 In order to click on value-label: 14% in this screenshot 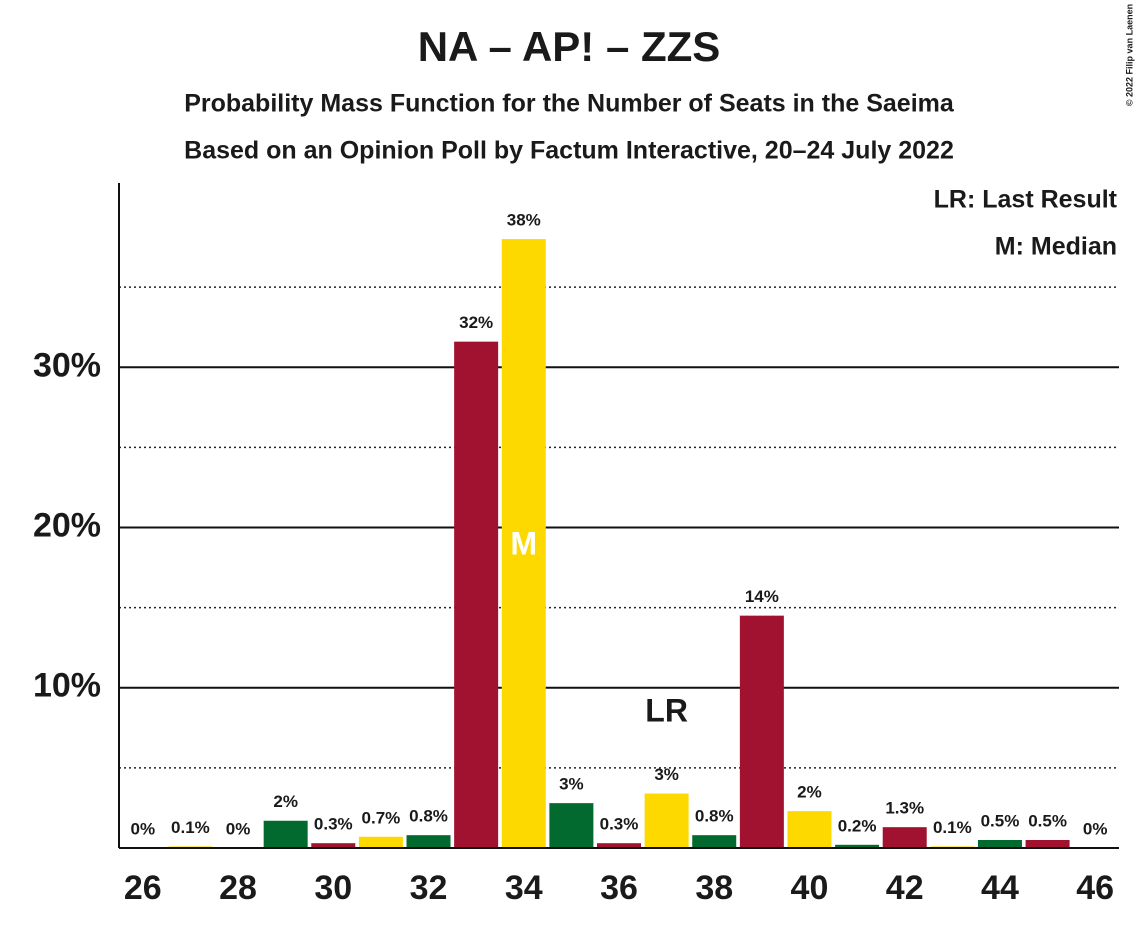, I will do `click(762, 596)`.